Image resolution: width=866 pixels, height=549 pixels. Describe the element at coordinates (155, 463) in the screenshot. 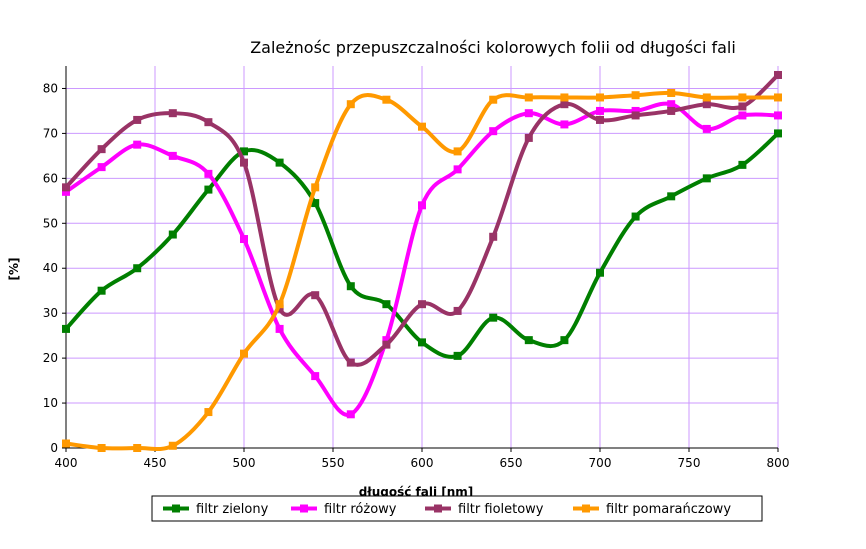

I see `x-tick-label: 450` at that location.